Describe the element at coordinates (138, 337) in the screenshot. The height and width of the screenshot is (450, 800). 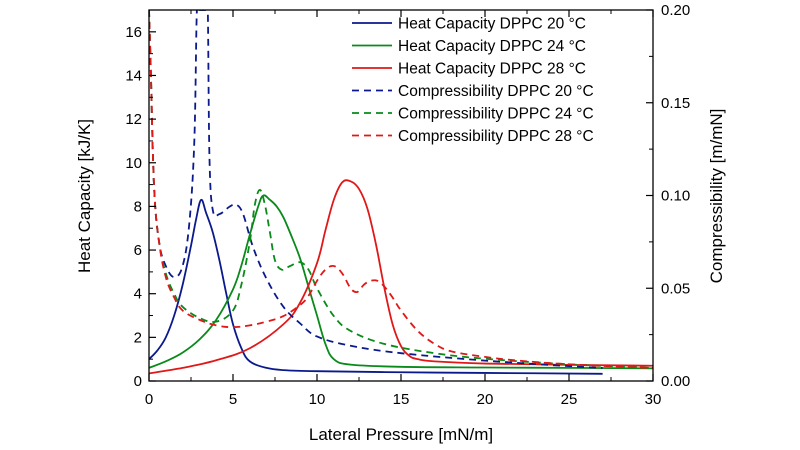
I see `y-tick-label: 2` at that location.